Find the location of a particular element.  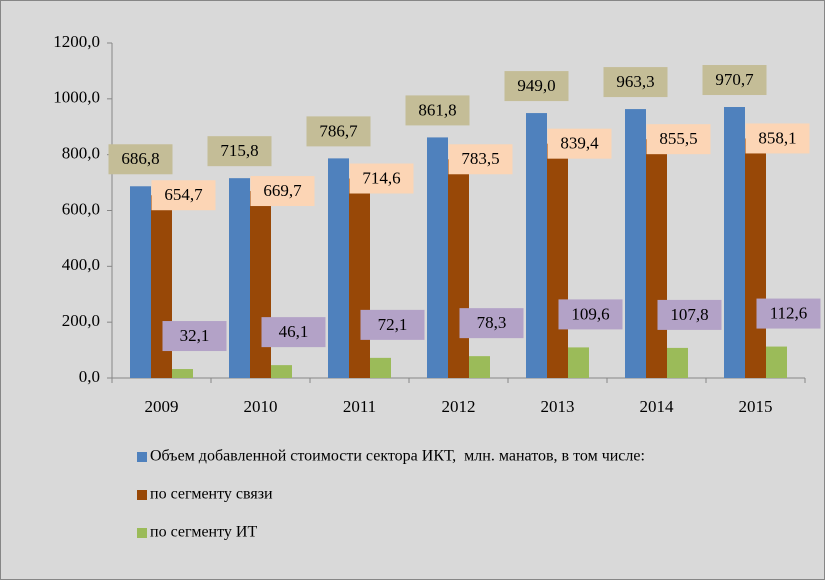

data-label: 970,7 is located at coordinates (734, 79).